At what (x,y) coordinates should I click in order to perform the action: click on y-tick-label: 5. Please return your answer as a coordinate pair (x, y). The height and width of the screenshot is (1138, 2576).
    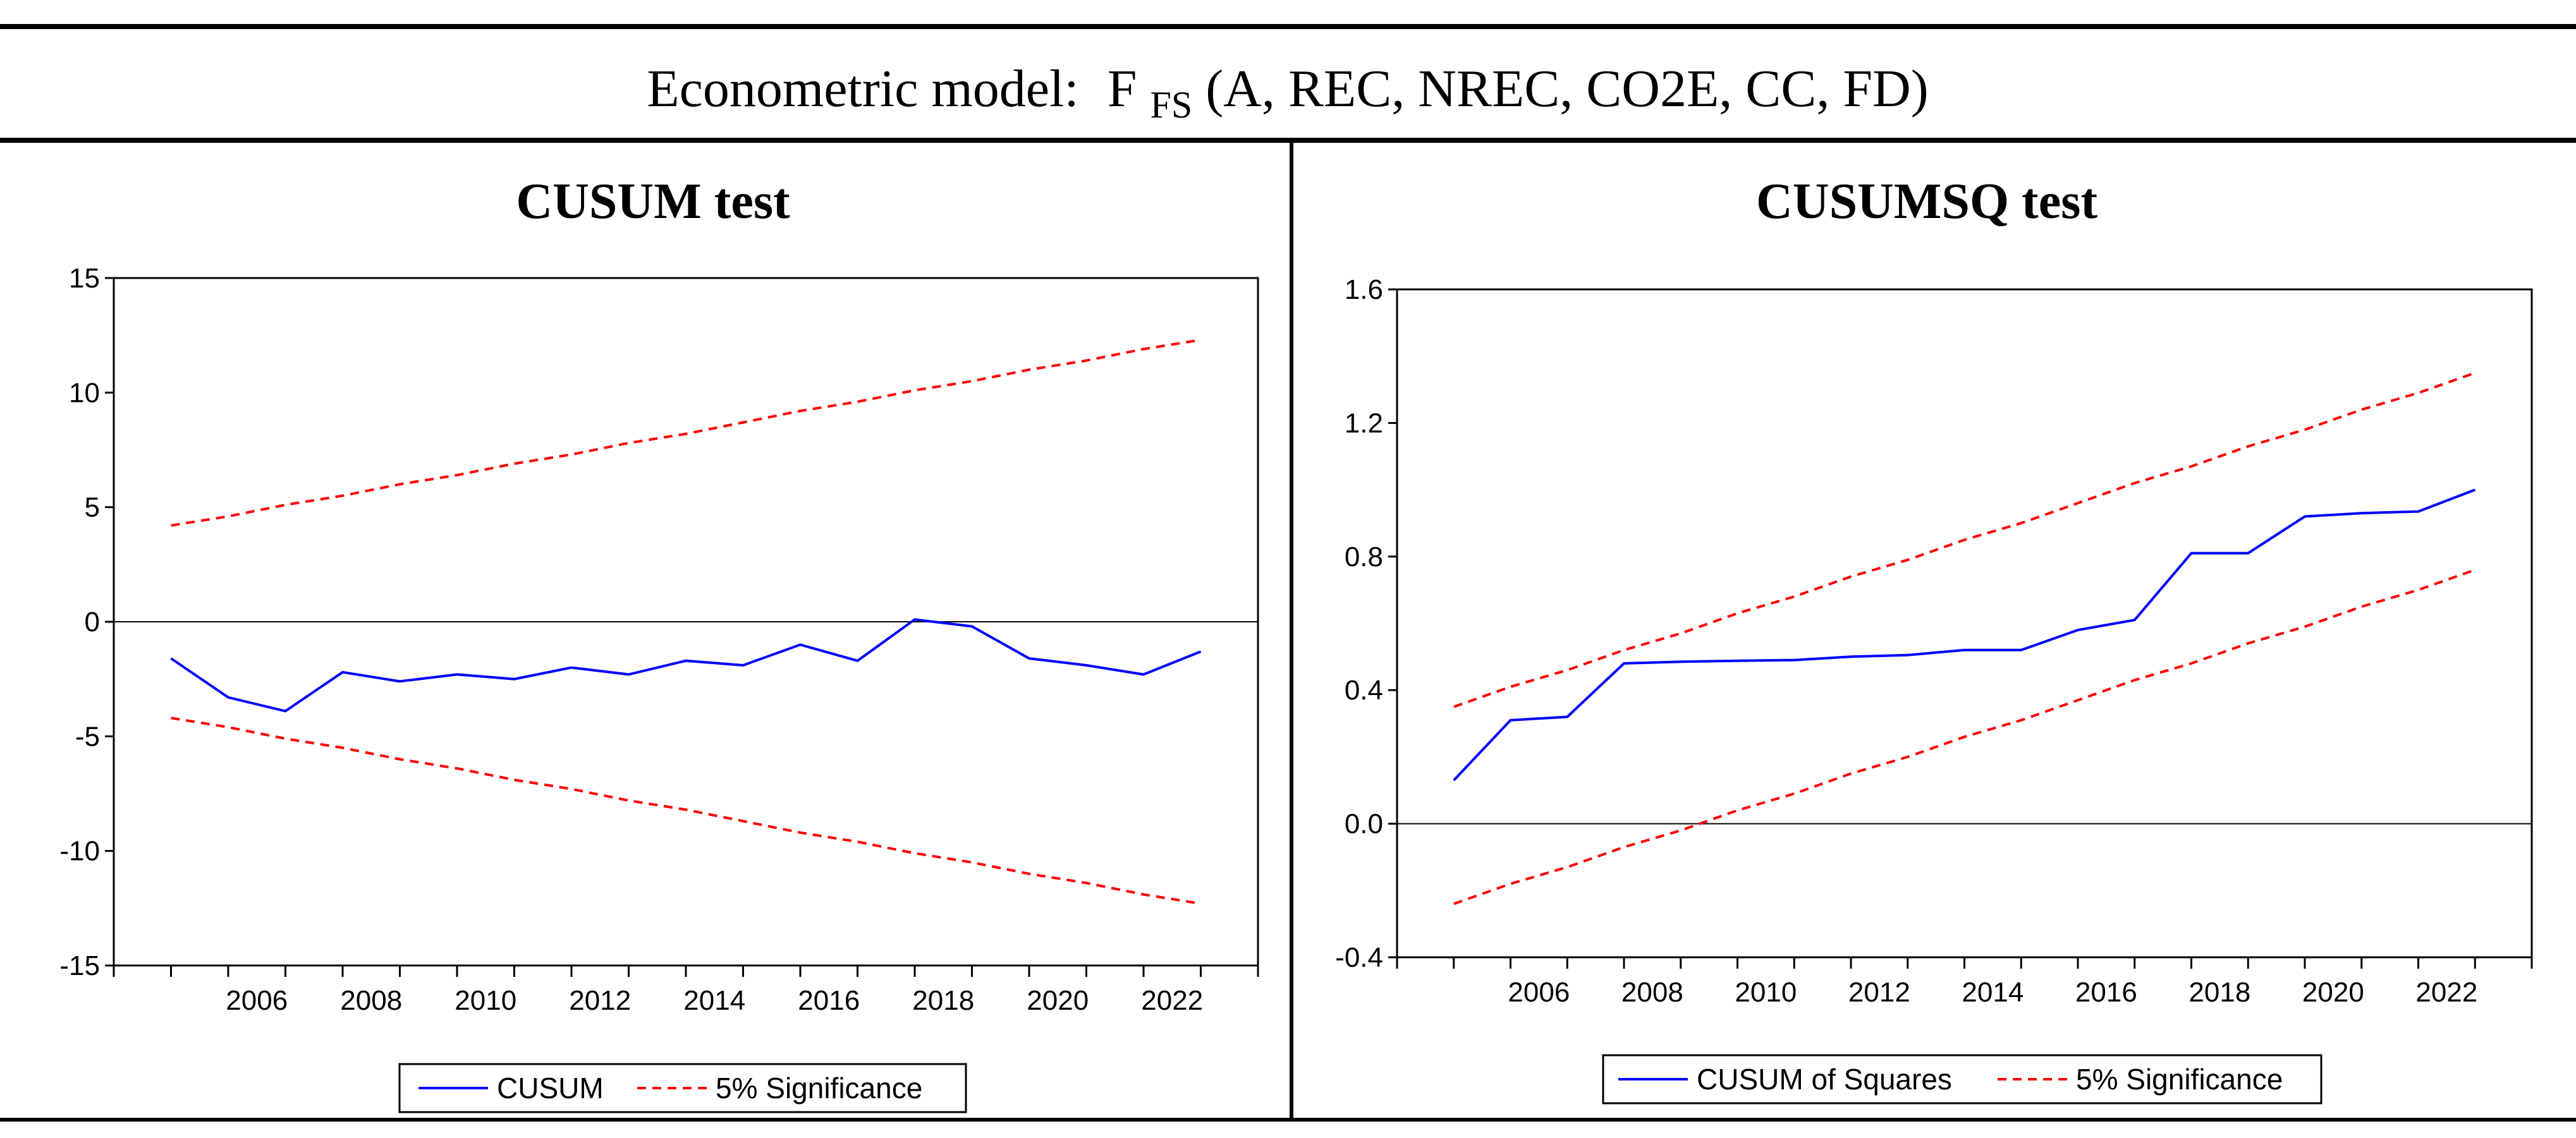
    Looking at the image, I should click on (92, 507).